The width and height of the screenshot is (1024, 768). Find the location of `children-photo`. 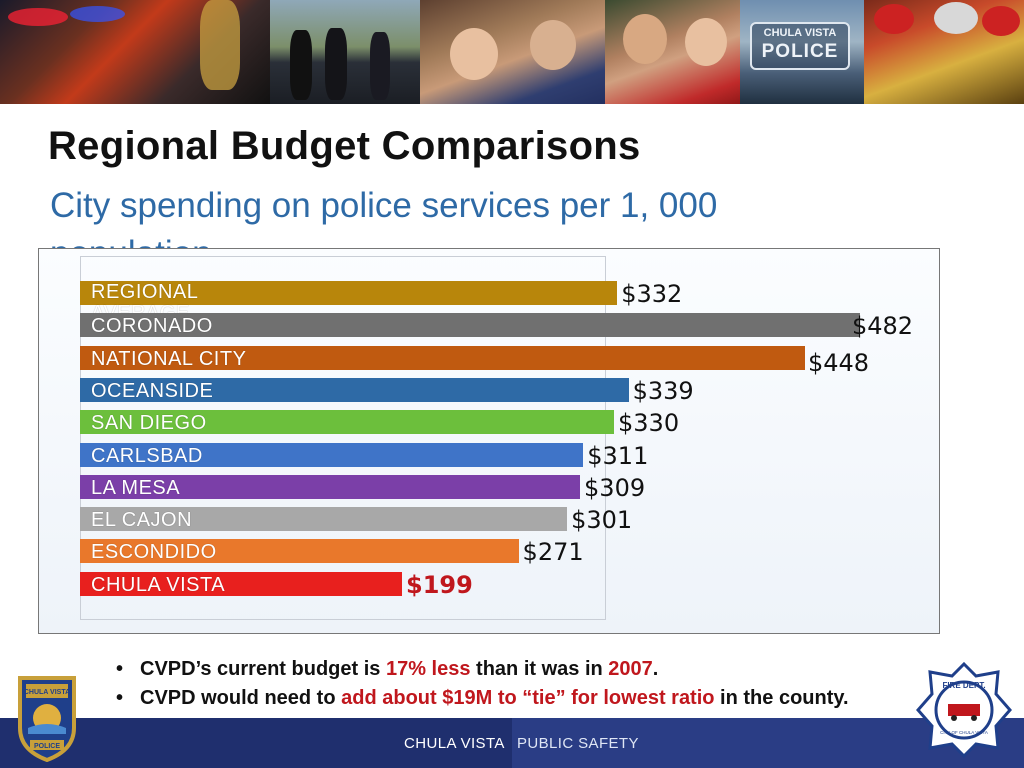

children-photo is located at coordinates (512, 52).